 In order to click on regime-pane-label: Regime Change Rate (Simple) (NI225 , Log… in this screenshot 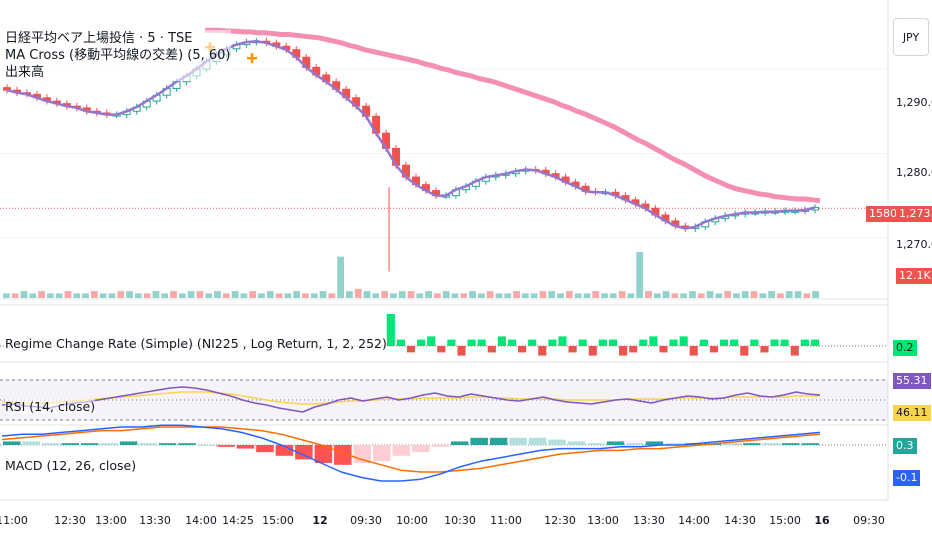, I will do `click(196, 343)`.